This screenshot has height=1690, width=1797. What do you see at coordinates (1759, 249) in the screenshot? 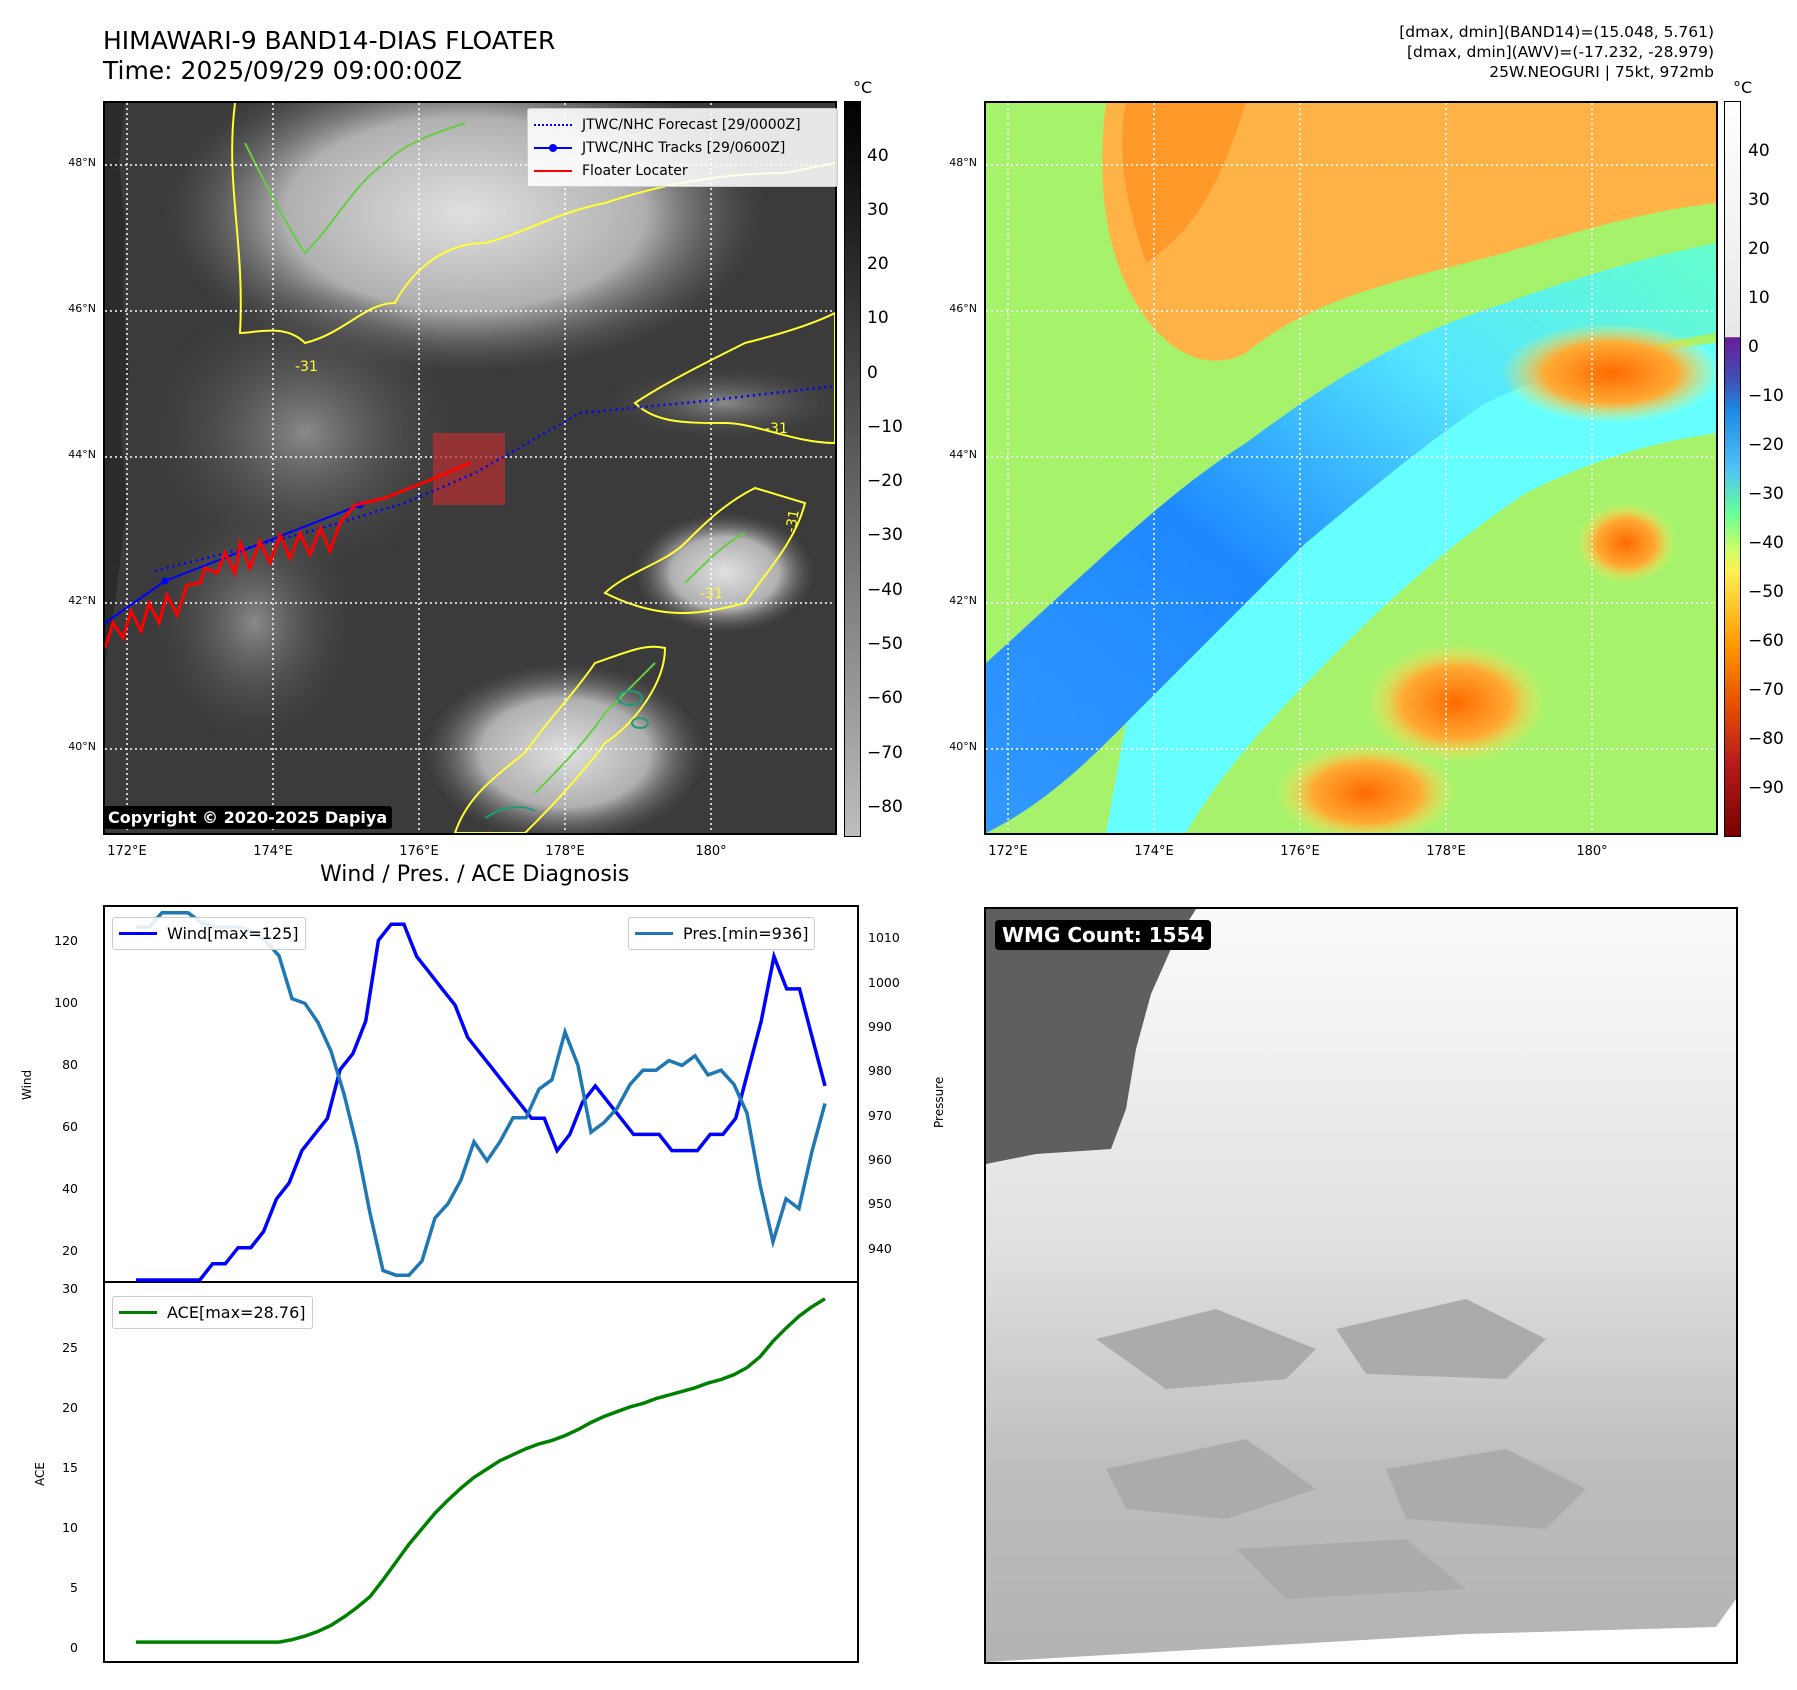
I see `wv-colorbar-tick: 20` at bounding box center [1759, 249].